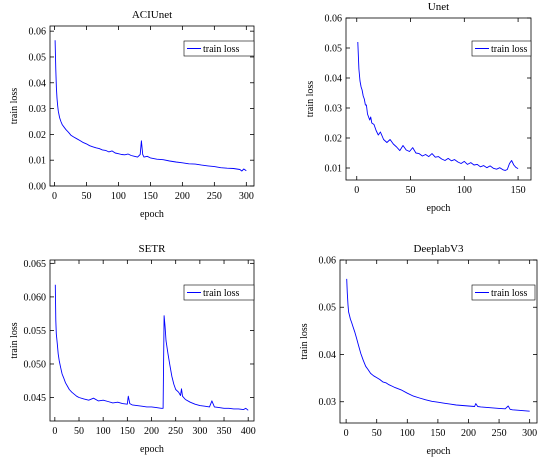  What do you see at coordinates (224, 431) in the screenshot?
I see `x-tick-label: 350` at bounding box center [224, 431].